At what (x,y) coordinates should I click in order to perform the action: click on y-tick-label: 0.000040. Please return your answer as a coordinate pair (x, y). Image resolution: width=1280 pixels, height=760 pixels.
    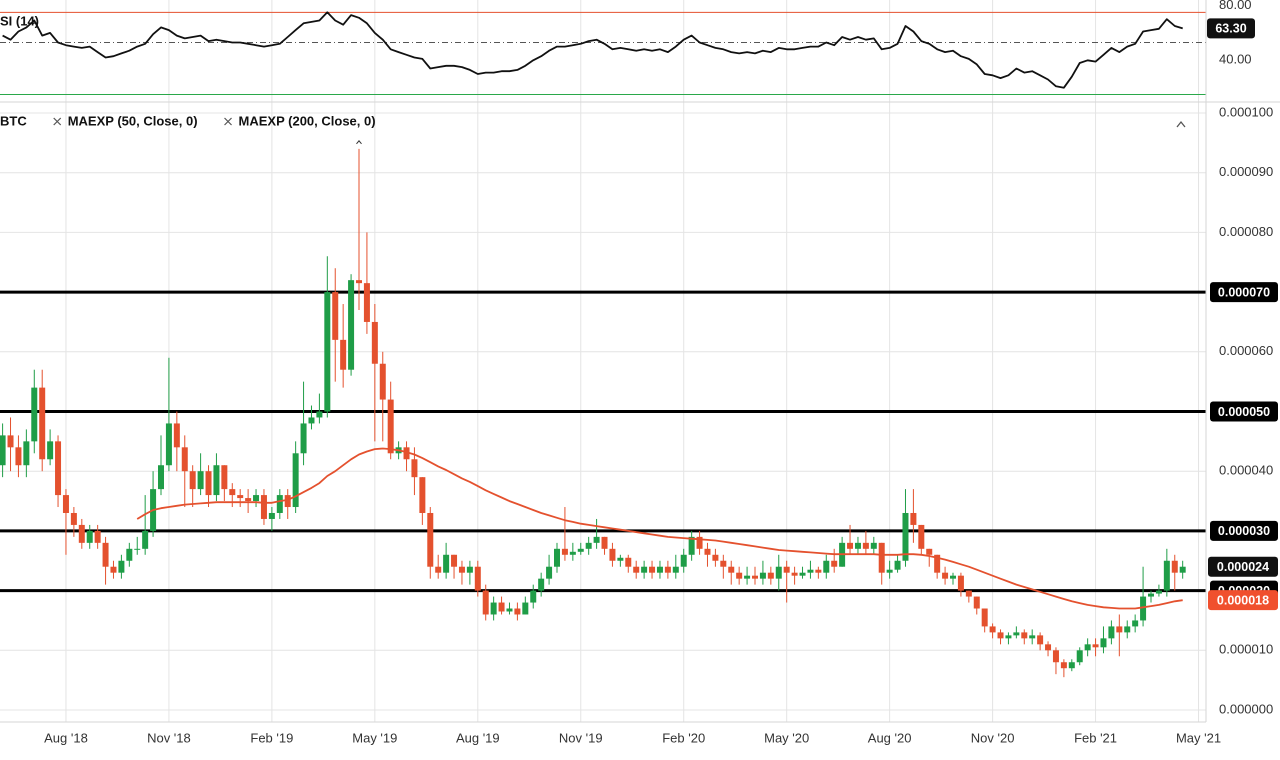
    Looking at the image, I should click on (1246, 470).